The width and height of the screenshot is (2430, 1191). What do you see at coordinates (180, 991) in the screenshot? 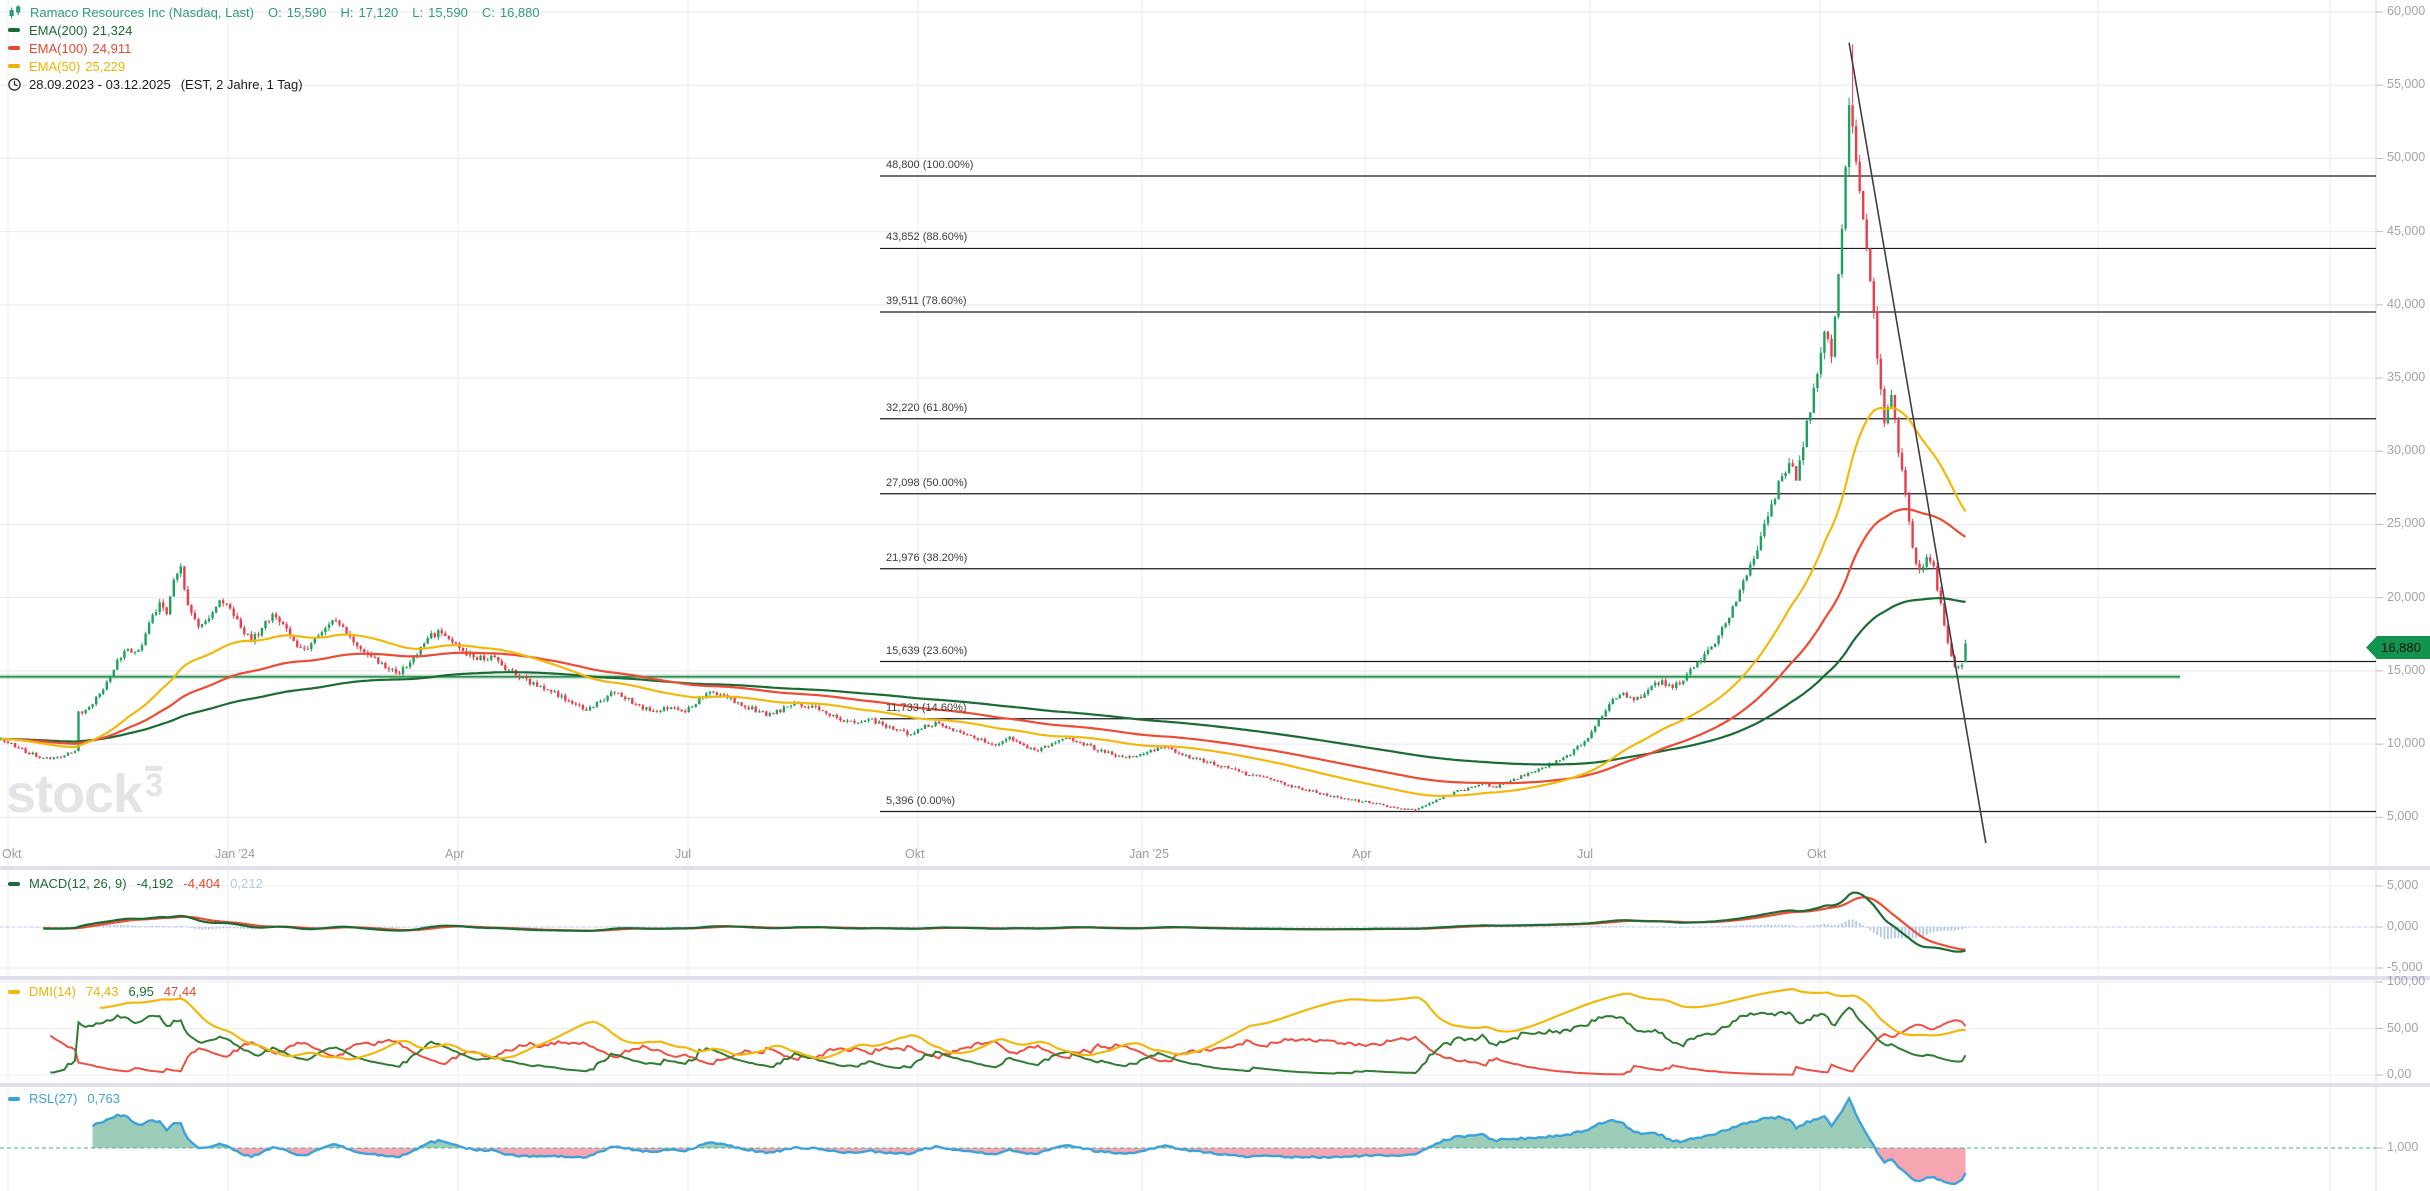
I see `dmi-minus-di-value: 47,44` at bounding box center [180, 991].